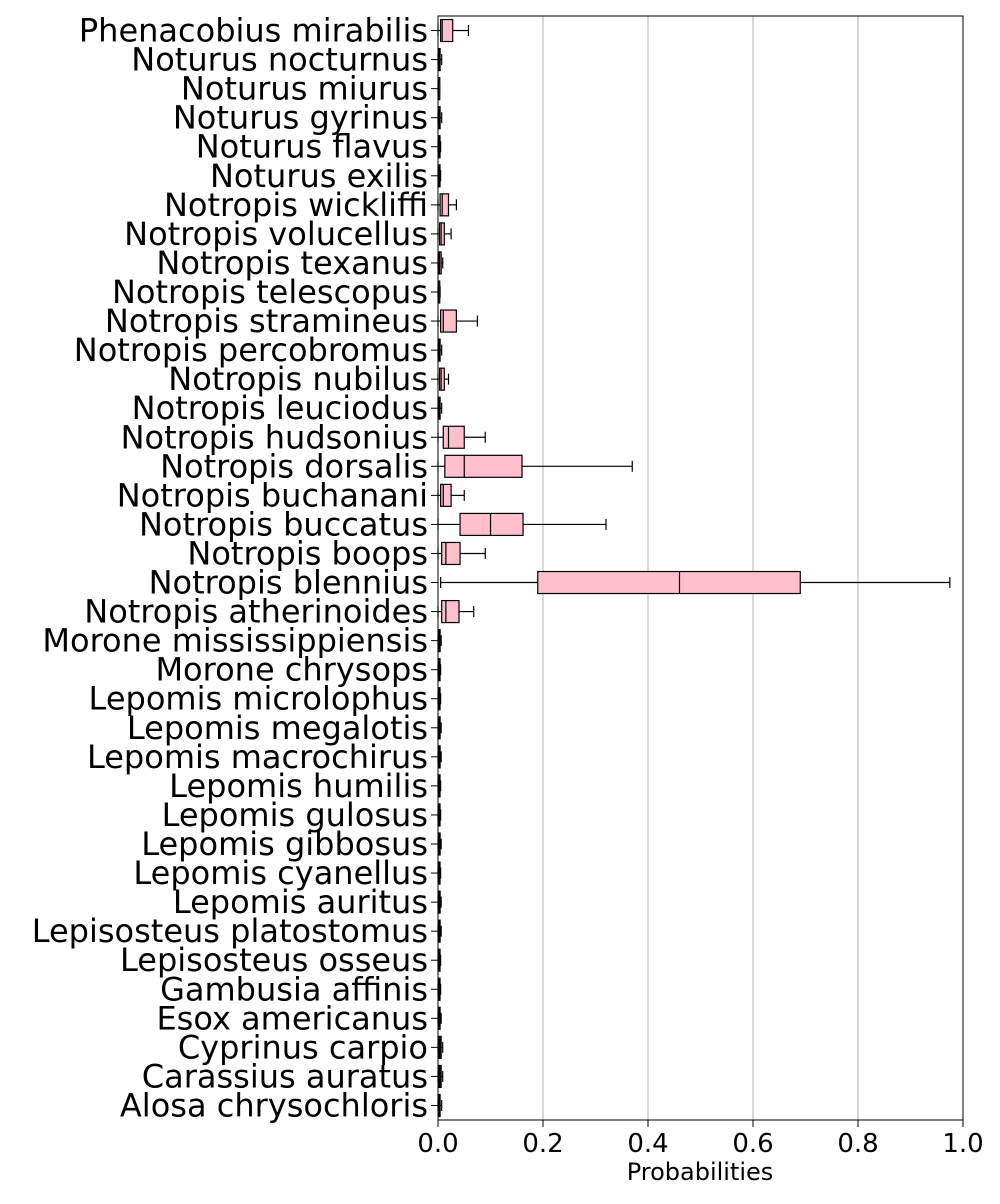 This screenshot has width=1000, height=1204. Describe the element at coordinates (288, 583) in the screenshot. I see `y-tick-label: Notropis blennius` at that location.